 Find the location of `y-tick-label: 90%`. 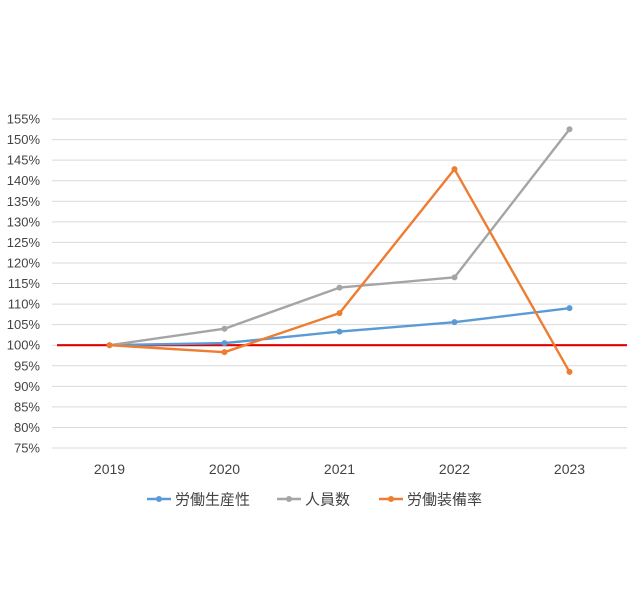

y-tick-label: 90% is located at coordinates (27, 386).